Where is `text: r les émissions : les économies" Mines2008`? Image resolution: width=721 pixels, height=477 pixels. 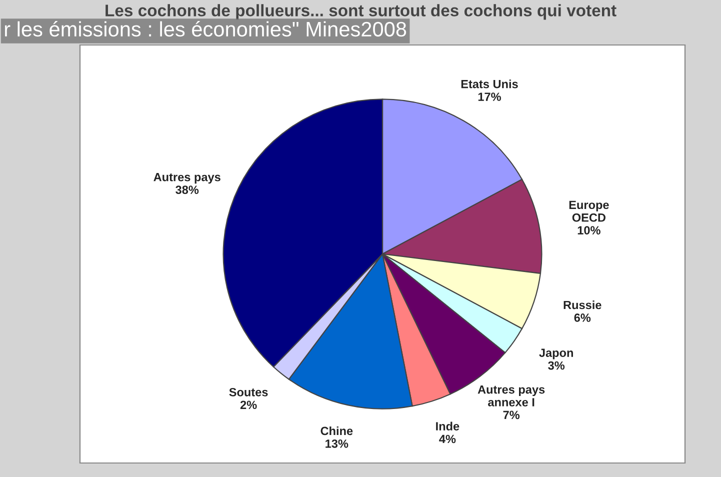 text: r les émissions : les économies" Mines2008 is located at coordinates (205, 29).